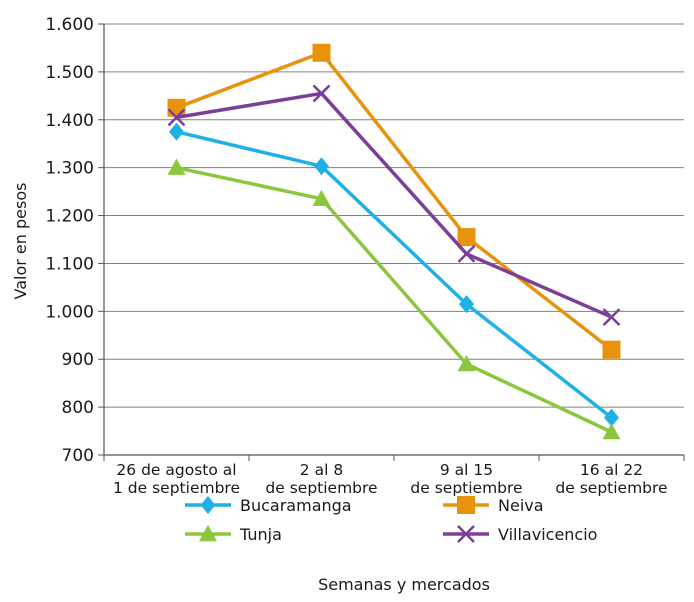 The height and width of the screenshot is (602, 694). What do you see at coordinates (20, 241) in the screenshot?
I see `y-axis-title: Valor en pesos` at bounding box center [20, 241].